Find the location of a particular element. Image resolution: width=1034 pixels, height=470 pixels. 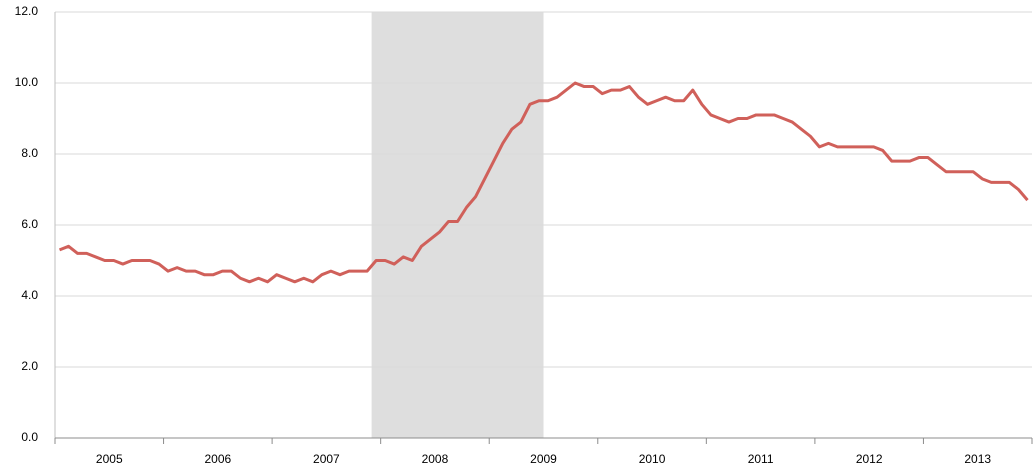

x-tick-label: 2012 is located at coordinates (869, 459).